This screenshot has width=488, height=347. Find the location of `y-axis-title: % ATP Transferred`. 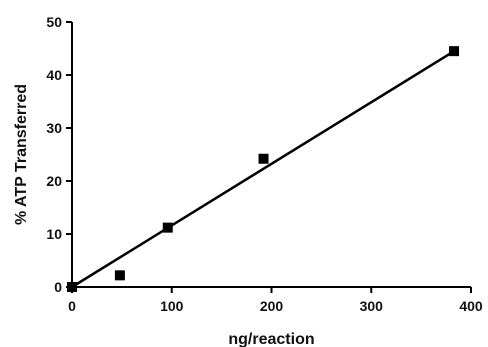

y-axis-title: % ATP Transferred is located at coordinates (21, 154).